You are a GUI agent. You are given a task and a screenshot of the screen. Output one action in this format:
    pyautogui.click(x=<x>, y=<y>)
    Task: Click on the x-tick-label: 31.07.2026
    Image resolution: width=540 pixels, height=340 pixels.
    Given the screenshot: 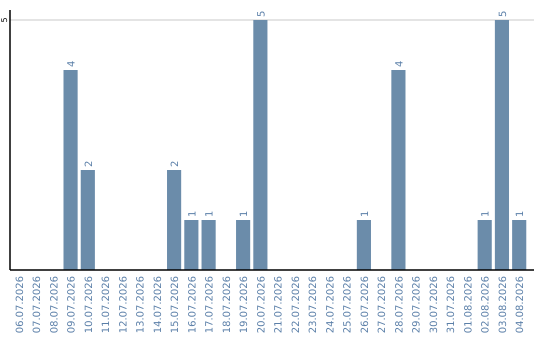 What is the action you would take?
    pyautogui.click(x=452, y=305)
    